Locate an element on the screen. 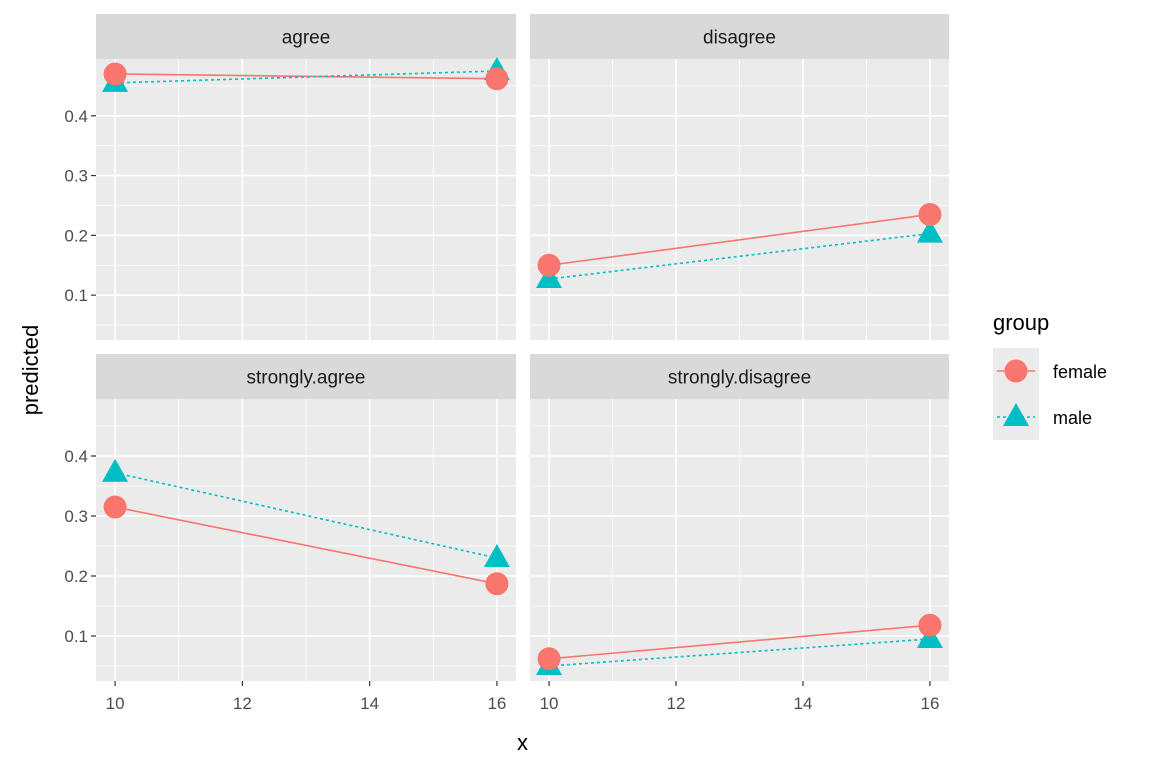 The image size is (1152, 768). legend-key-circle is located at coordinates (1016, 371).